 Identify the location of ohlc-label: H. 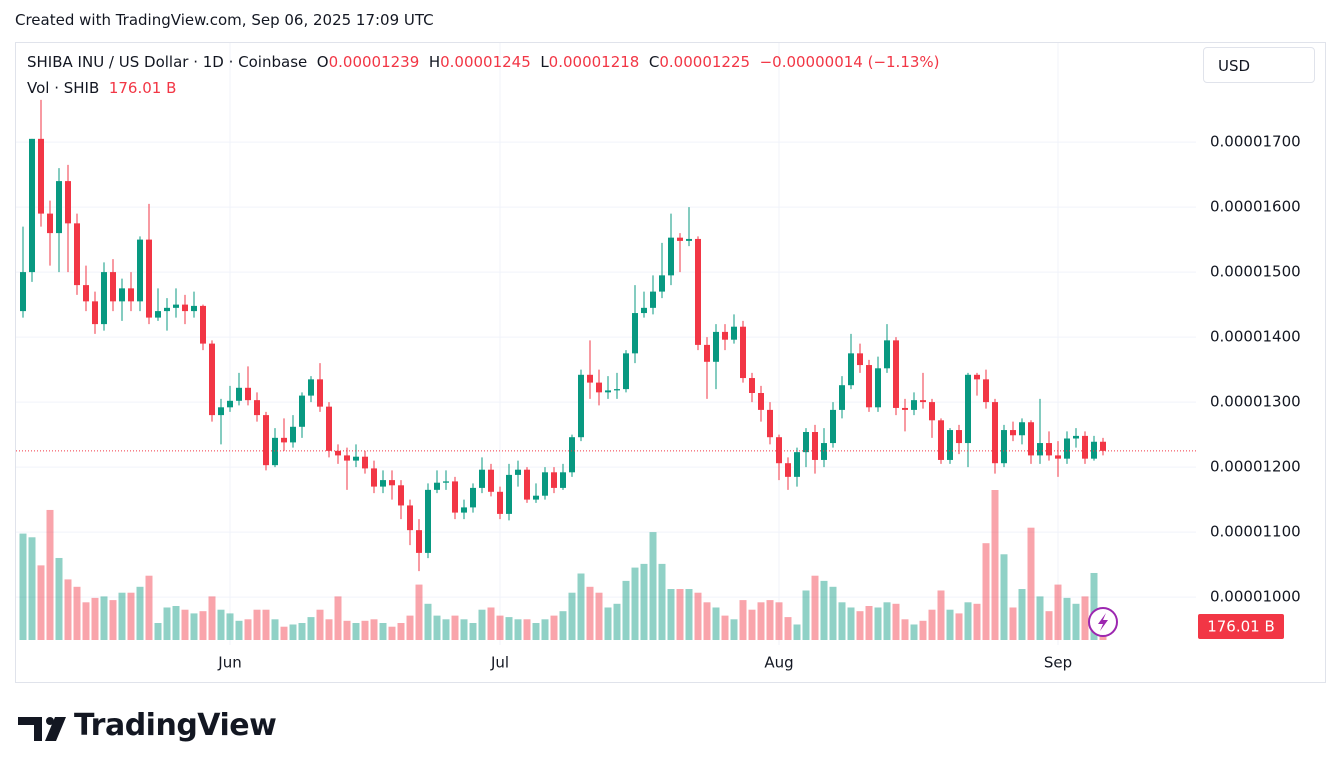
(434, 62).